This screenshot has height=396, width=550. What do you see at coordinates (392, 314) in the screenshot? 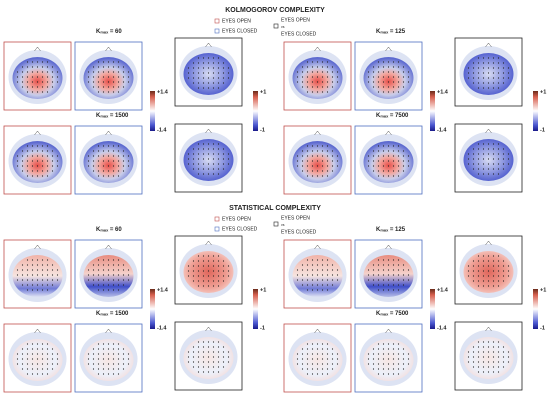
I see `k-label: Kmax = 7500` at bounding box center [392, 314].